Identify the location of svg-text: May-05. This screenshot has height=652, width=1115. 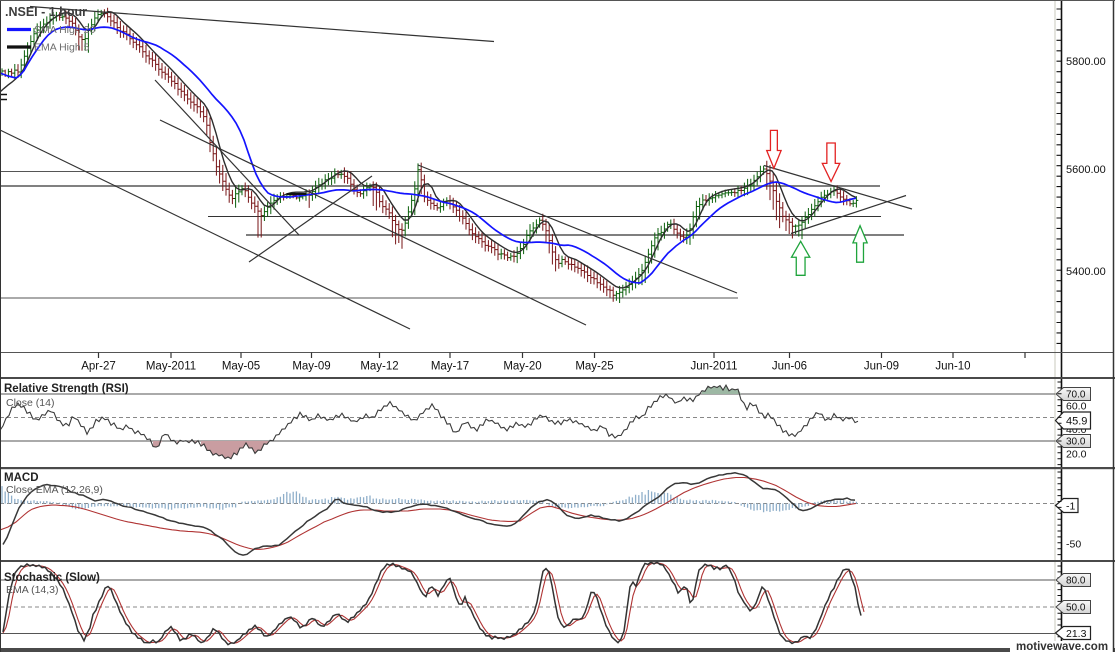
(241, 367).